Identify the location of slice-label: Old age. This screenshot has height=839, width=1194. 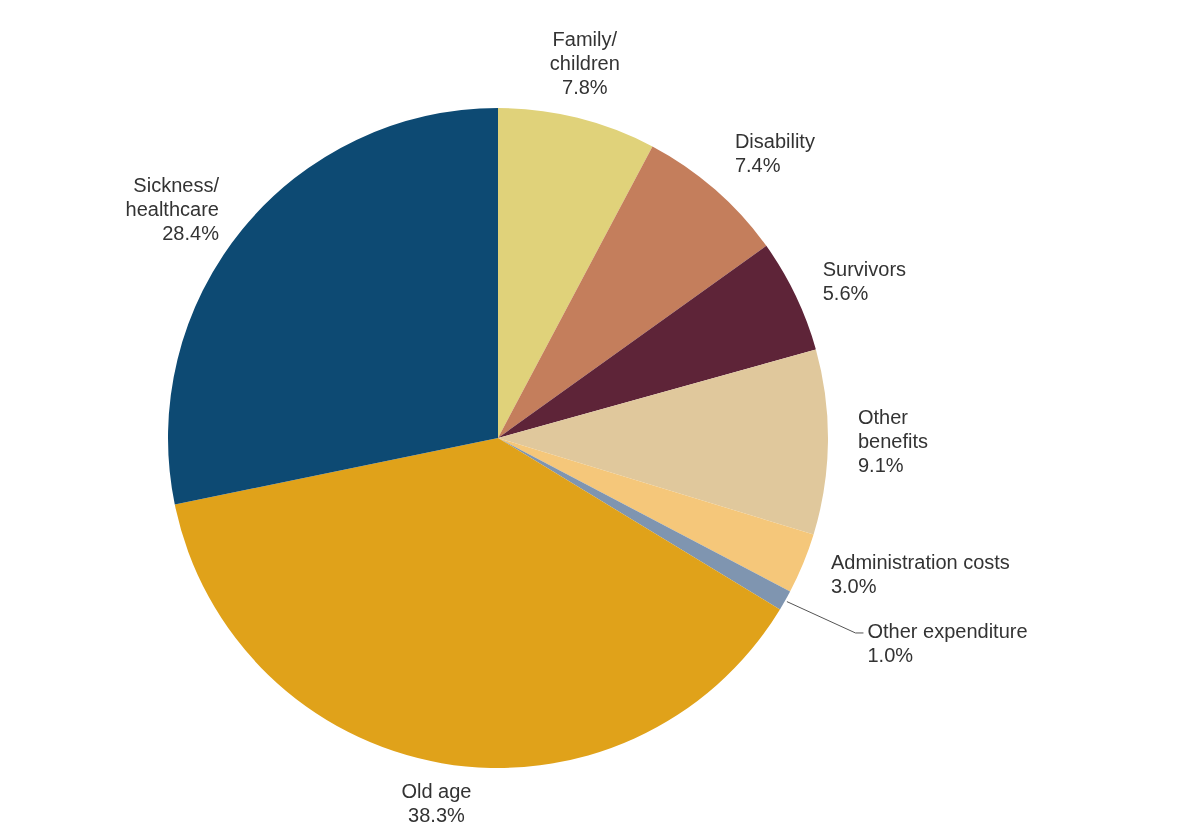
(436, 791).